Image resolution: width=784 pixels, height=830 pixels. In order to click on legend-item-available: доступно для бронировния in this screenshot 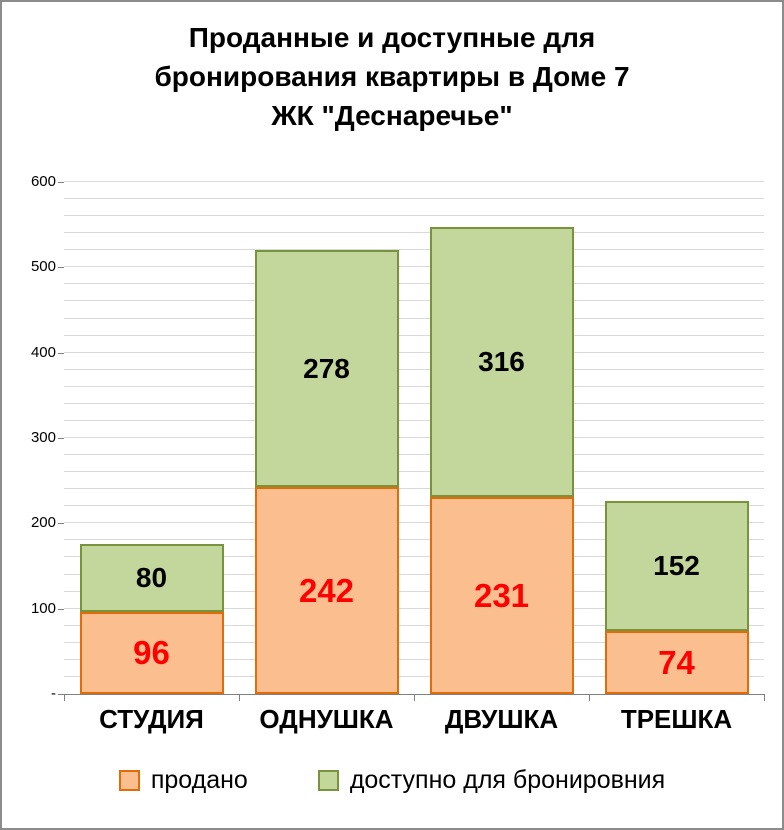, I will do `click(491, 780)`.